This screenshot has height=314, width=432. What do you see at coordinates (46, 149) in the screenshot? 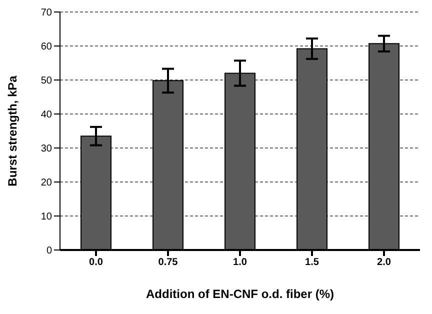
I see `y-tick-label: 30` at bounding box center [46, 149].